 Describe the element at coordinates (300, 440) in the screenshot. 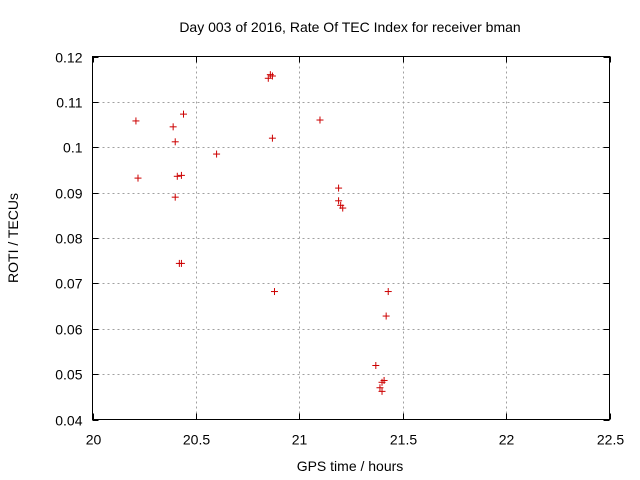

I see `x-tick-label: 21` at that location.